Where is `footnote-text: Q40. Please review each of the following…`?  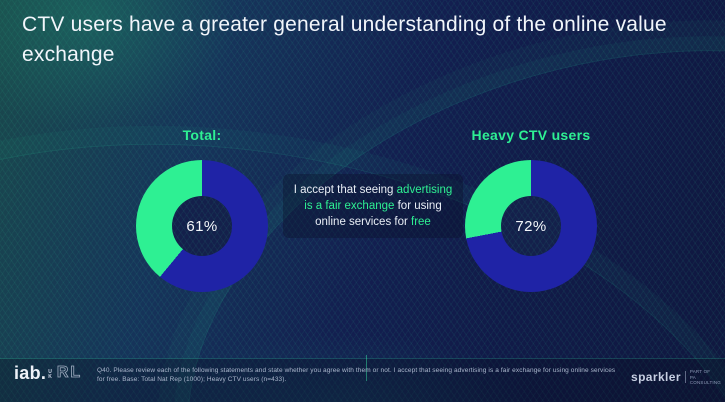 footnote-text: Q40. Please review each of the following… is located at coordinates (356, 375).